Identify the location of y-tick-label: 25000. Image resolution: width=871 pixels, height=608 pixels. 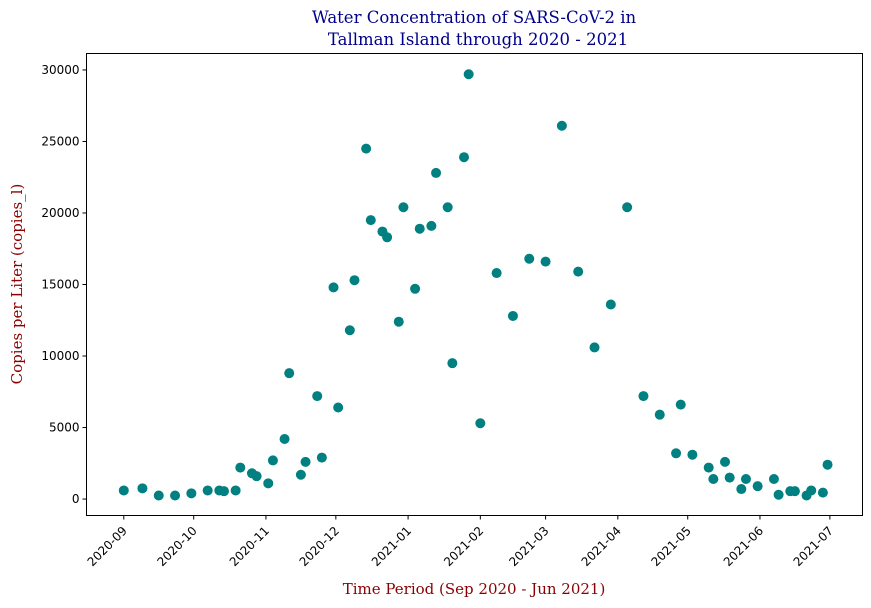
(60, 141).